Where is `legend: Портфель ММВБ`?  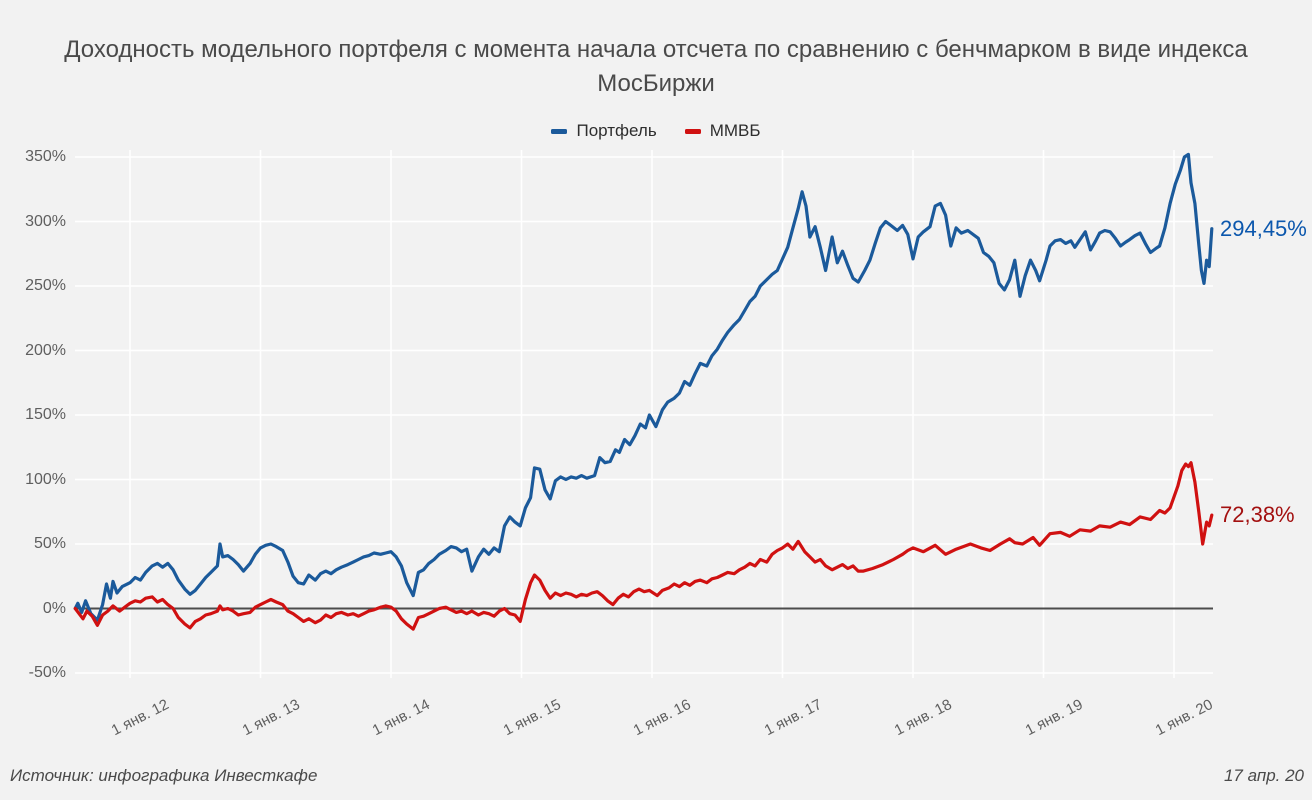
legend: Портфель ММВБ is located at coordinates (656, 131).